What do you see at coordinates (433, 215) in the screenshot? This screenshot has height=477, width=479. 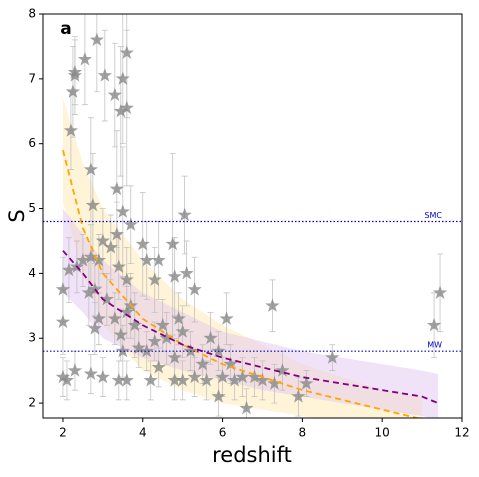 I see `reference-label: SMC` at bounding box center [433, 215].